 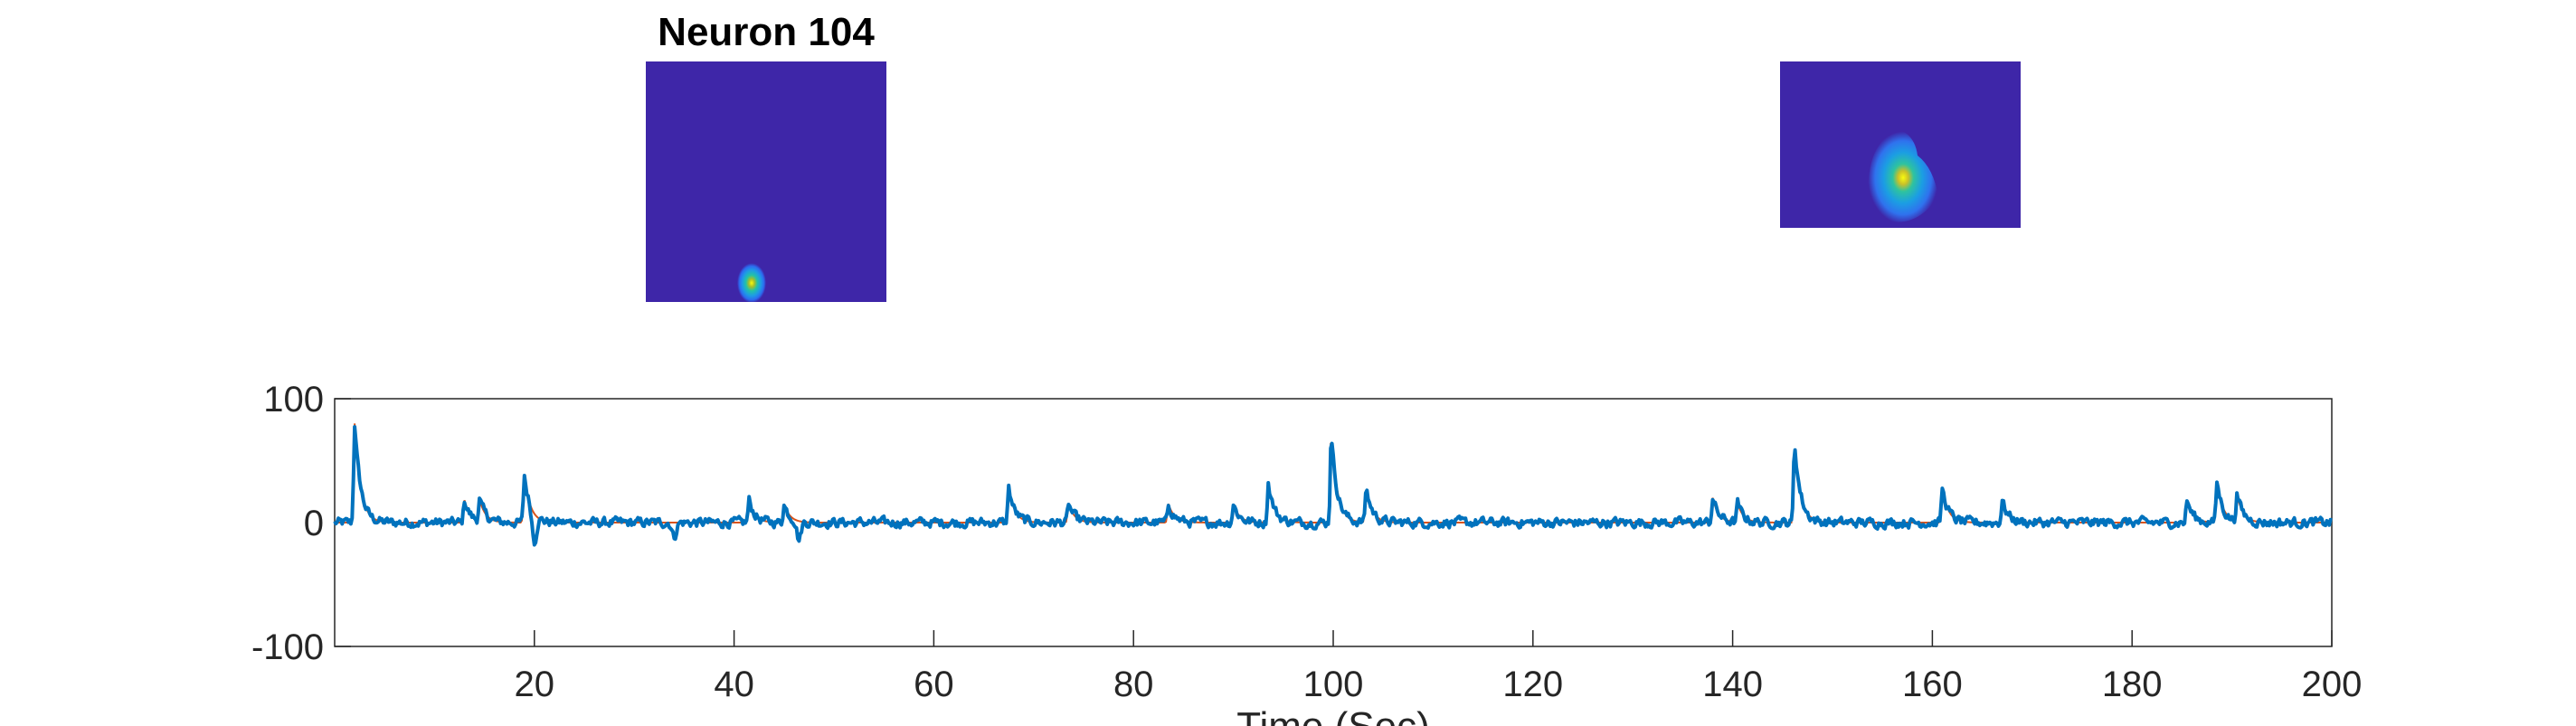 What do you see at coordinates (301, 523) in the screenshot?
I see `y-axis-ticks: 100 0 -100` at bounding box center [301, 523].